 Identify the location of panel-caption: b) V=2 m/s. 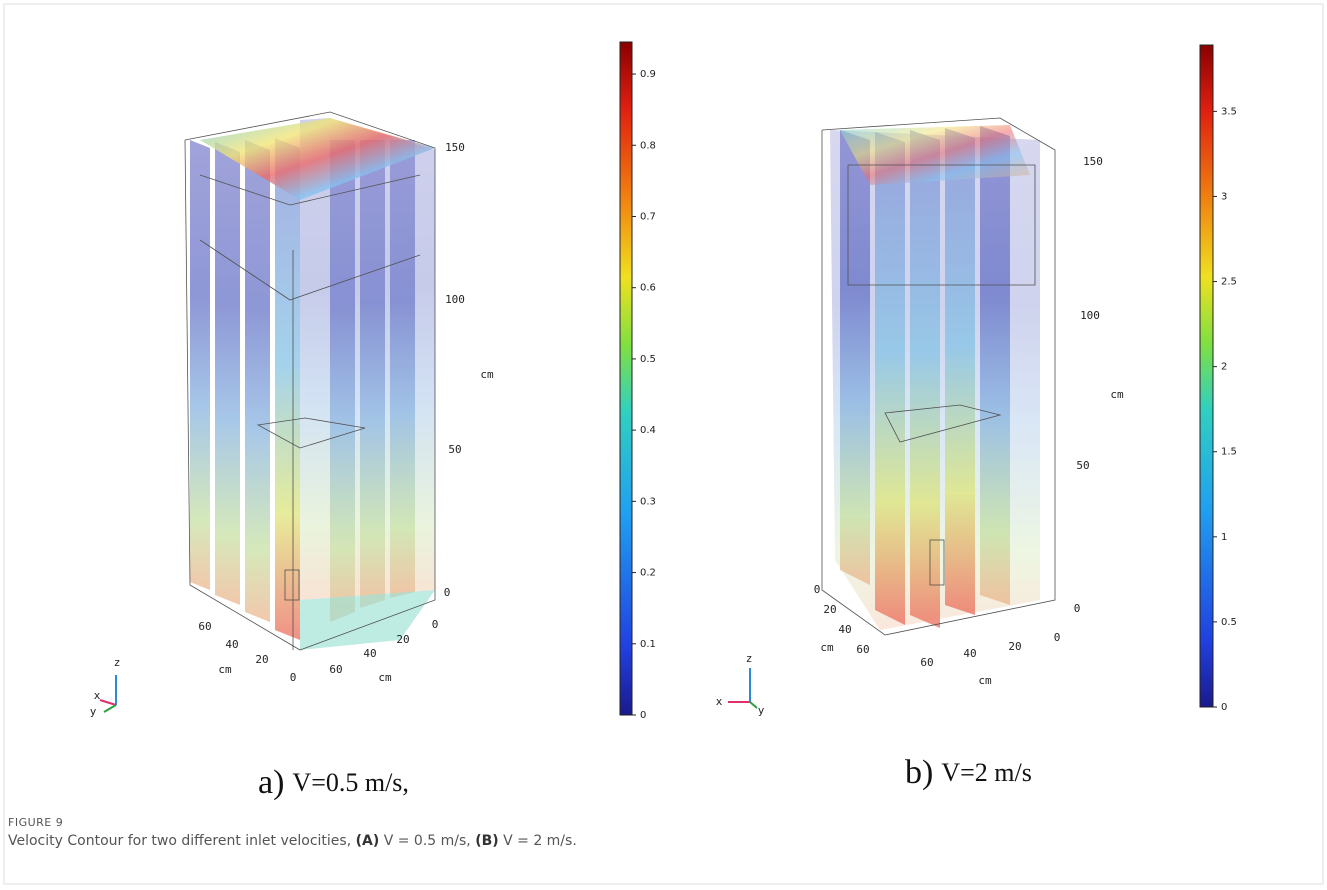
(968, 772).